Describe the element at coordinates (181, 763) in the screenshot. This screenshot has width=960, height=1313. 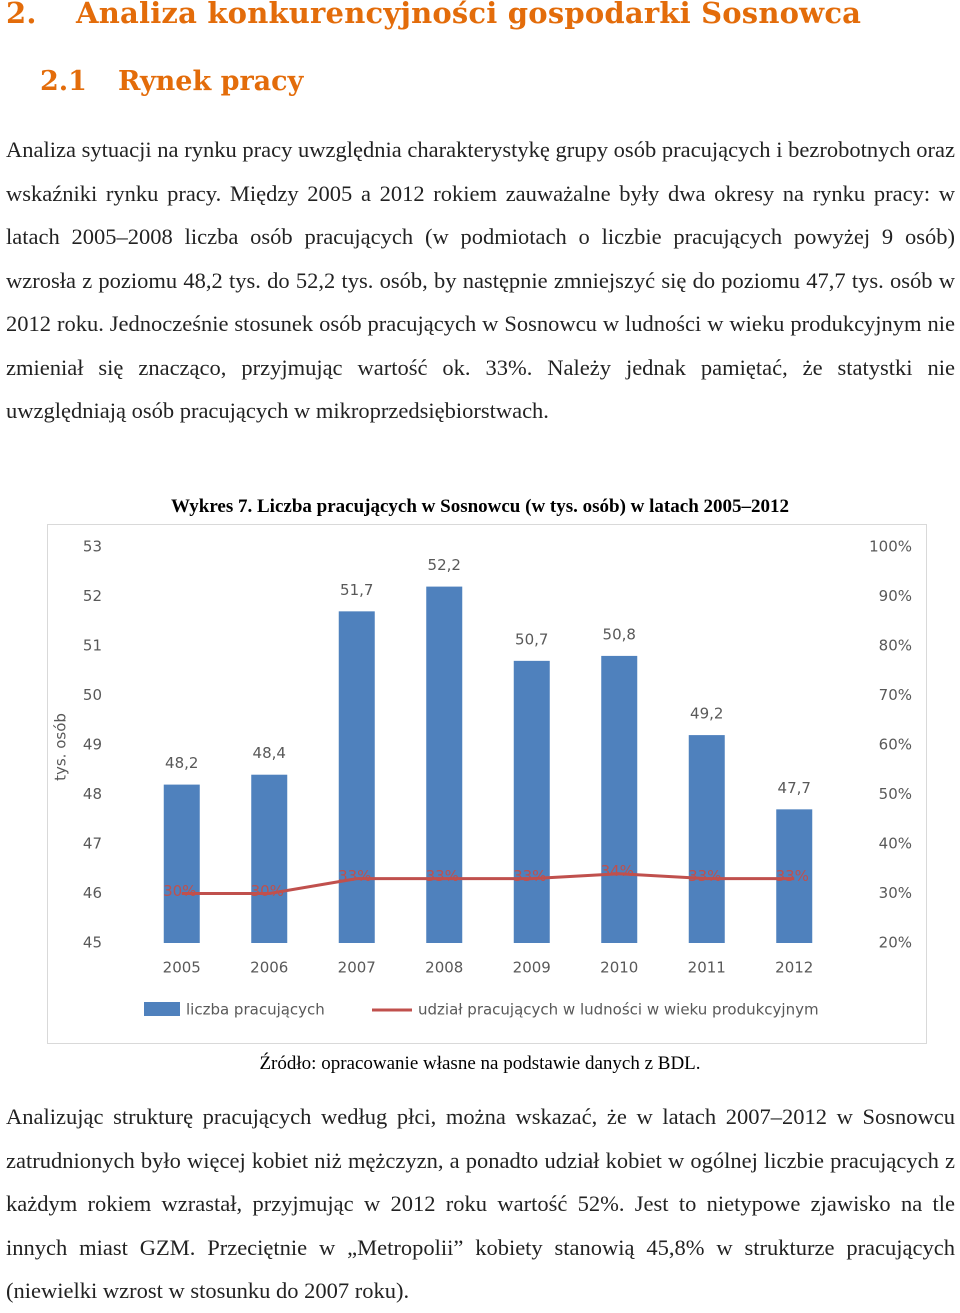
I see `bar-value-label: 48,2` at that location.